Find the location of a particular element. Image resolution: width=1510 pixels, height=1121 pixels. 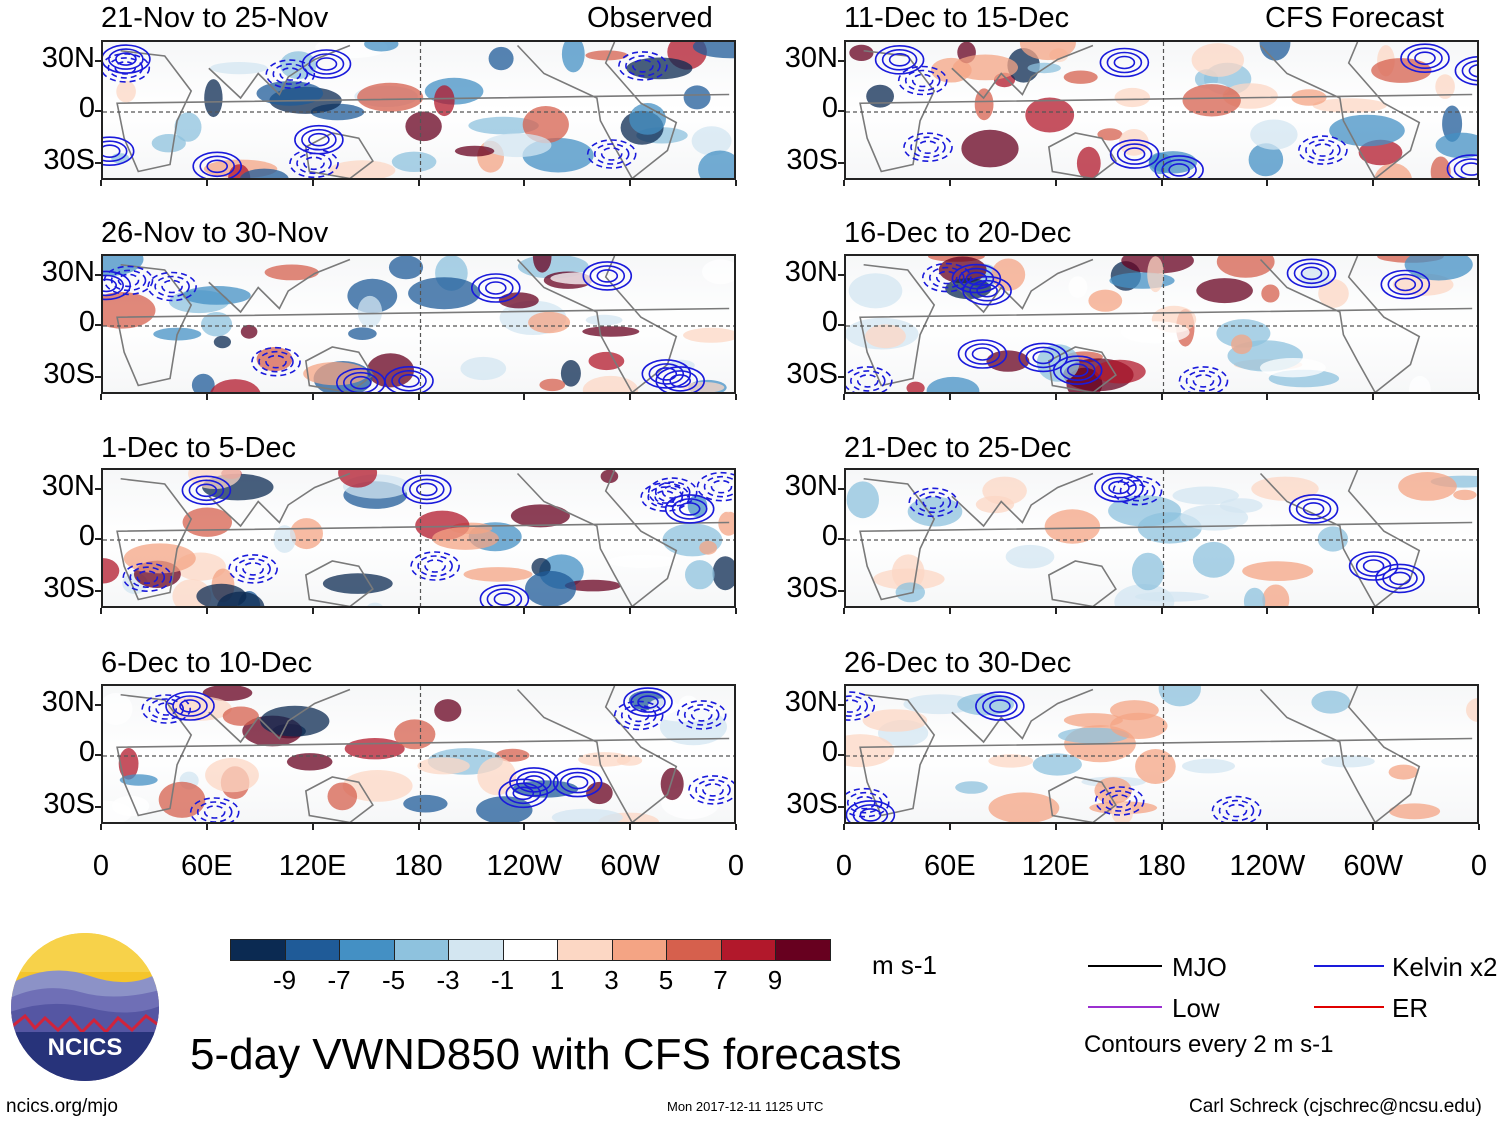

colorbar-label: 5 is located at coordinates (666, 980).